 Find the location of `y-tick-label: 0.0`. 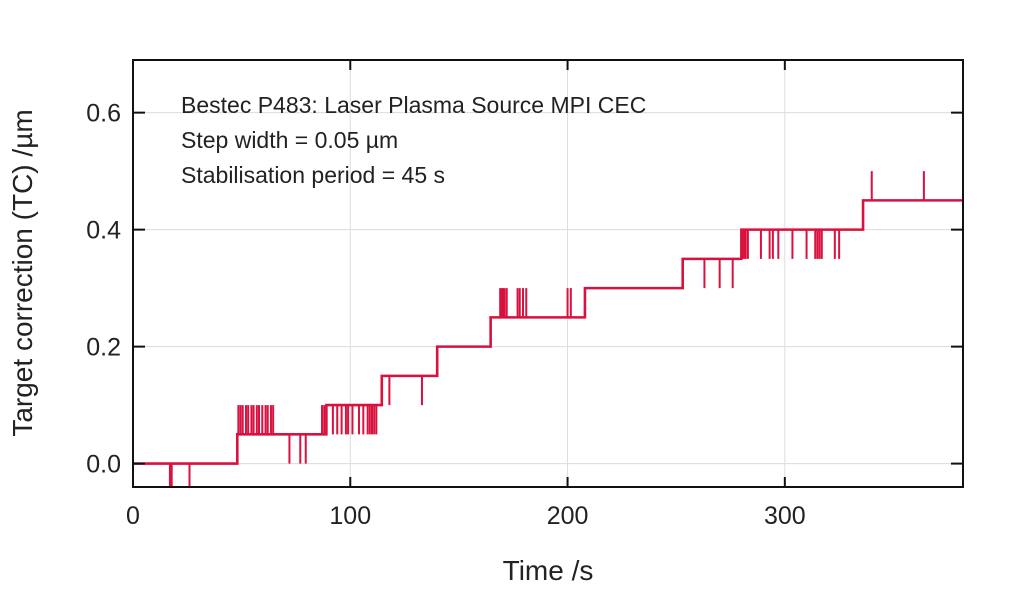

y-tick-label: 0.0 is located at coordinates (103, 465).